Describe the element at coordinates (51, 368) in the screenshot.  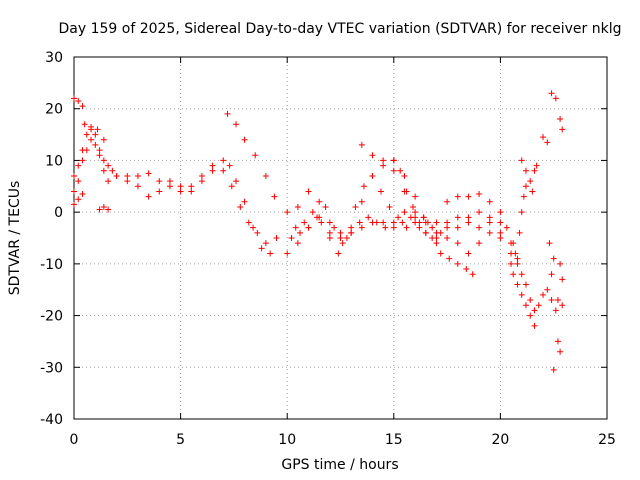
I see `y-tick-label: -30` at that location.